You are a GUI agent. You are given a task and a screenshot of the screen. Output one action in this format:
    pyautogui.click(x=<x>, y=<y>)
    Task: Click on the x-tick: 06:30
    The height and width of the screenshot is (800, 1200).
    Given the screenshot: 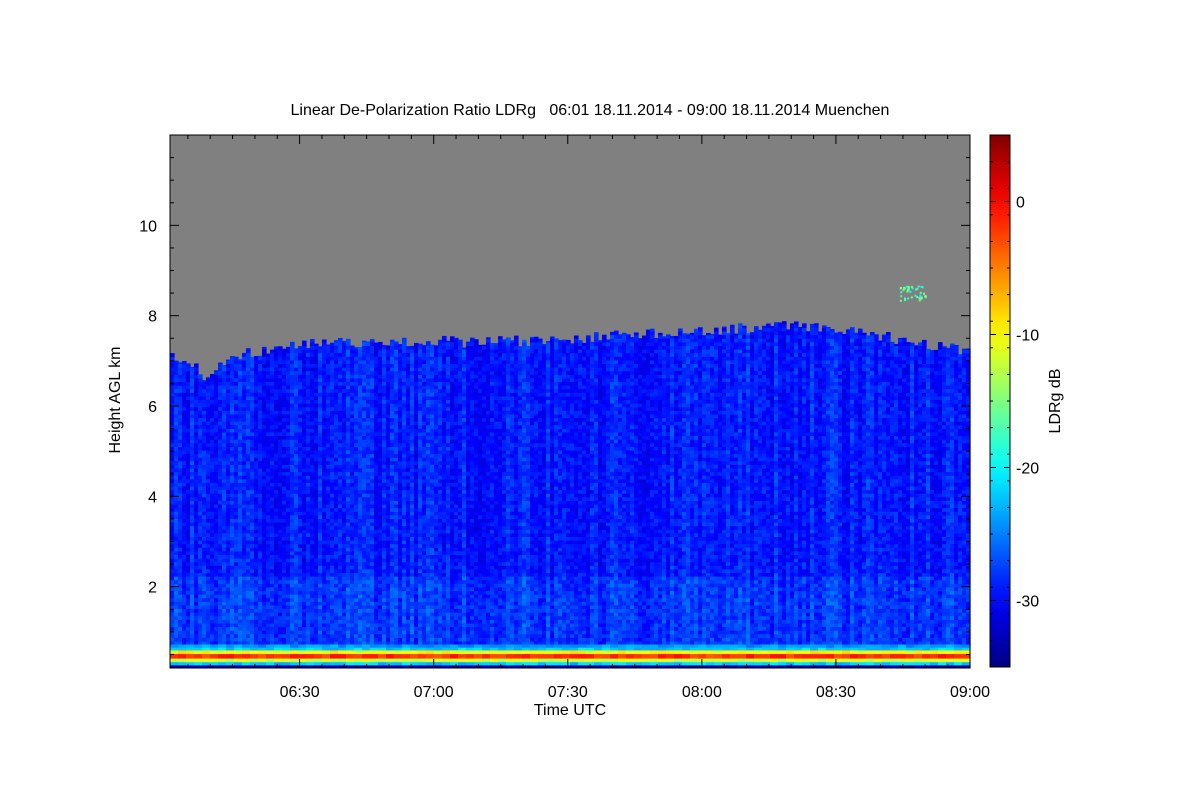 What is the action you would take?
    pyautogui.click(x=300, y=418)
    